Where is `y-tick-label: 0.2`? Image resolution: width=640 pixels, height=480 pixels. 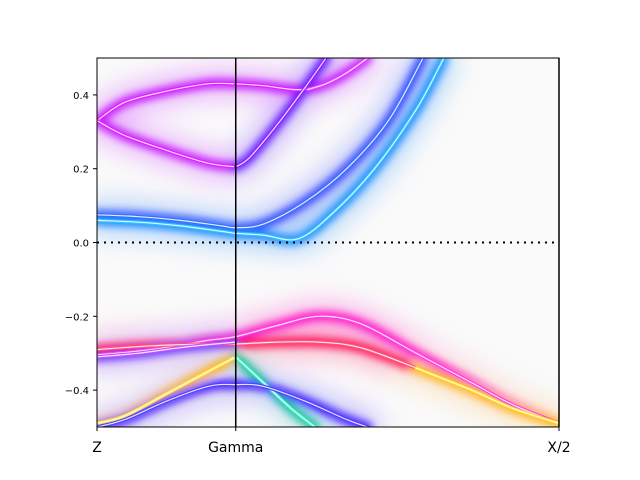
y-tick-label: 0.2 is located at coordinates (81, 170).